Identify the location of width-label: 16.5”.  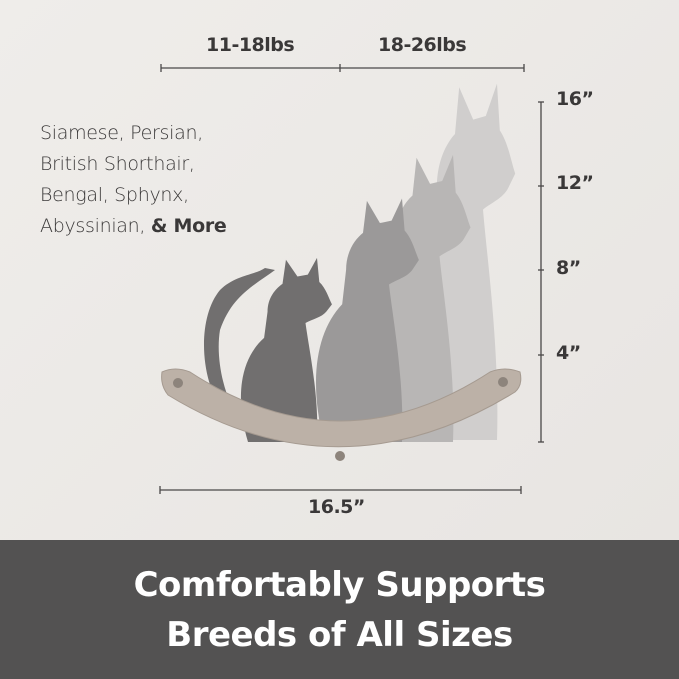
(336, 507).